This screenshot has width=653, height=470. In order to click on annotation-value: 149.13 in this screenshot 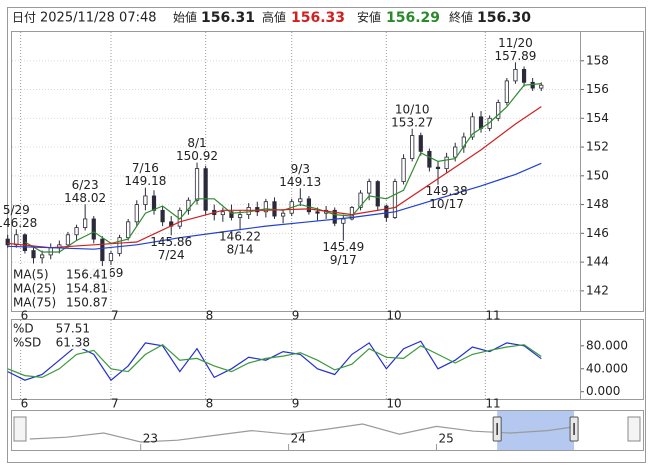, I will do `click(300, 182)`.